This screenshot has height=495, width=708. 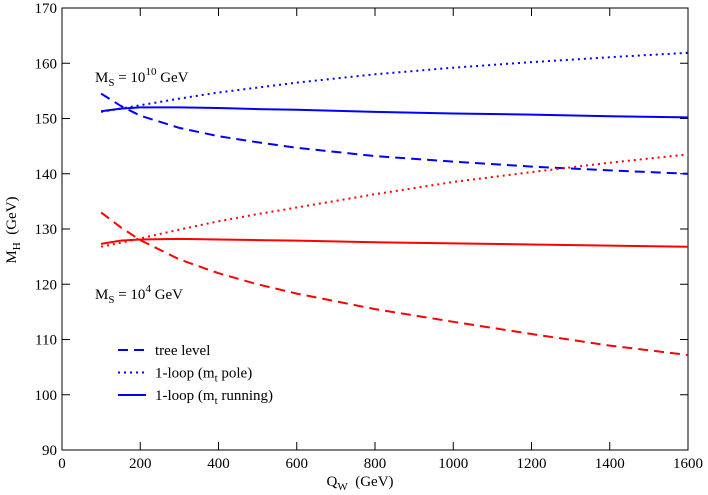 I want to click on y-axis-label: MH (GeV), so click(x=13, y=229).